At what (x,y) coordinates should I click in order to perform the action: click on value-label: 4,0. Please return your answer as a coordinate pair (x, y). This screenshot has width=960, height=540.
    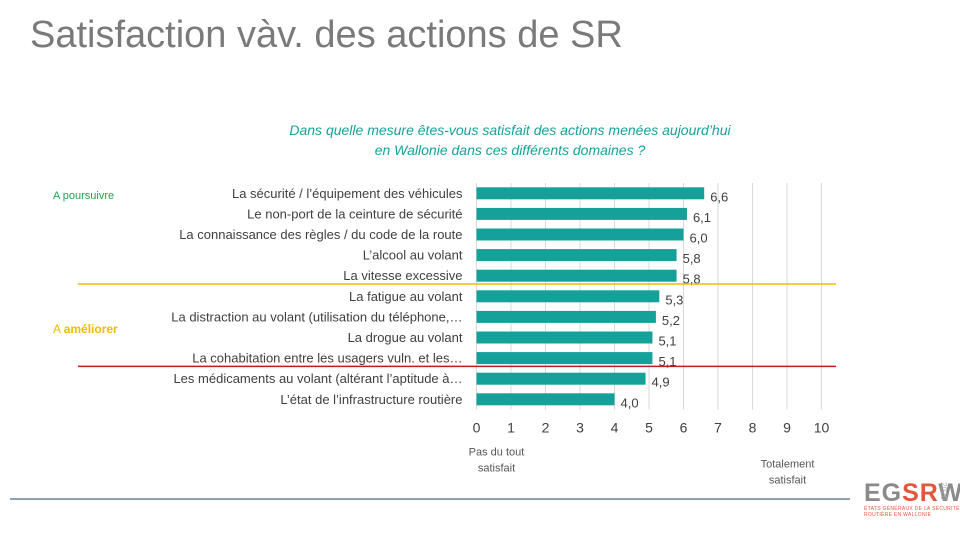
    Looking at the image, I should click on (630, 402).